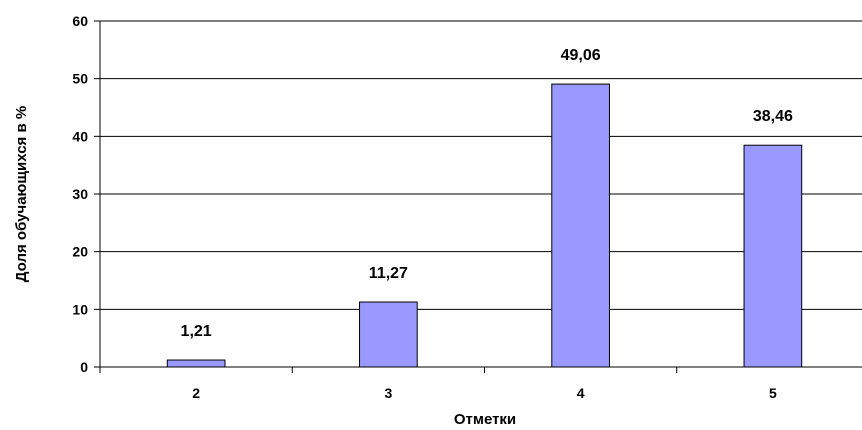 This screenshot has height=430, width=862. I want to click on x-tick-label: 5, so click(773, 393).